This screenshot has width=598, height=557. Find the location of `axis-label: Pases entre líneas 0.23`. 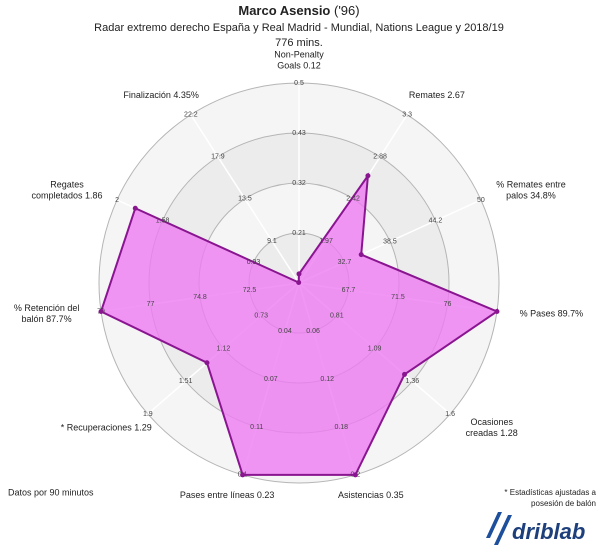

axis-label: Pases entre líneas 0.23 is located at coordinates (227, 495).